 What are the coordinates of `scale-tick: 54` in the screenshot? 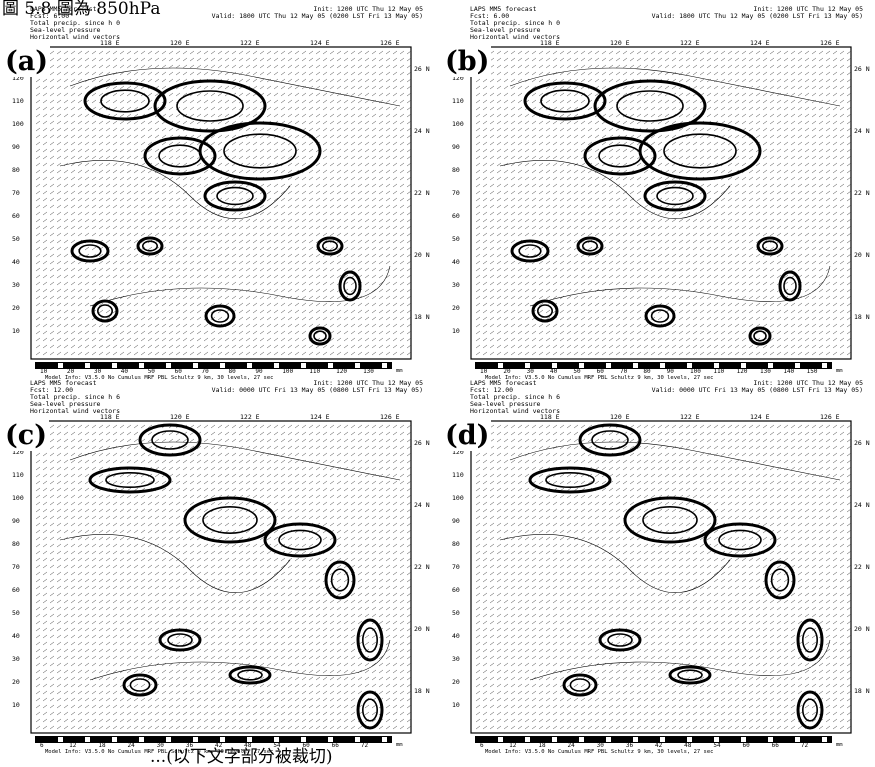 It's located at (717, 745).